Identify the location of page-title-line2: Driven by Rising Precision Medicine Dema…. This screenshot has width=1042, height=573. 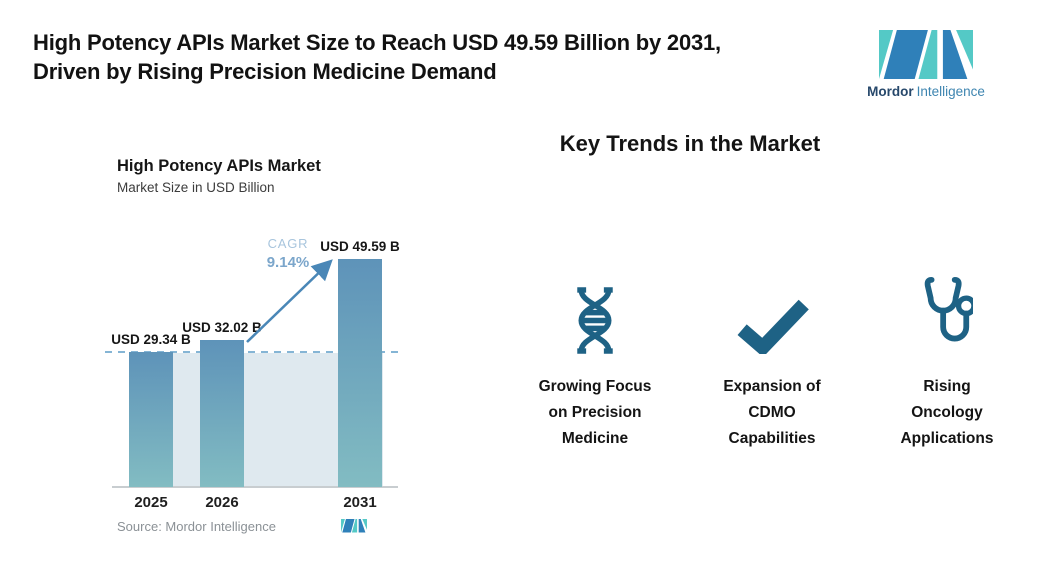
(265, 71).